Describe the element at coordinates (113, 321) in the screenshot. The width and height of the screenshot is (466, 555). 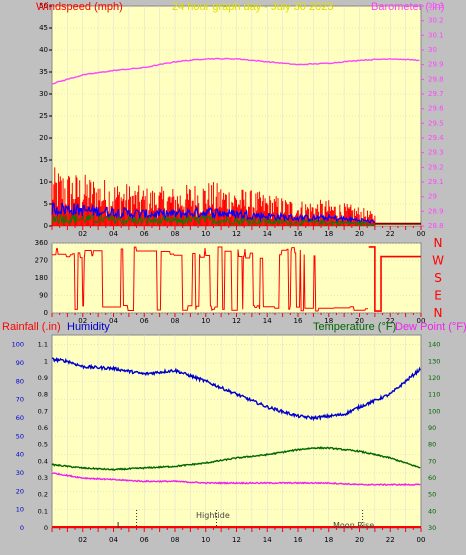
I see `mid-x-tick-label: 04` at that location.